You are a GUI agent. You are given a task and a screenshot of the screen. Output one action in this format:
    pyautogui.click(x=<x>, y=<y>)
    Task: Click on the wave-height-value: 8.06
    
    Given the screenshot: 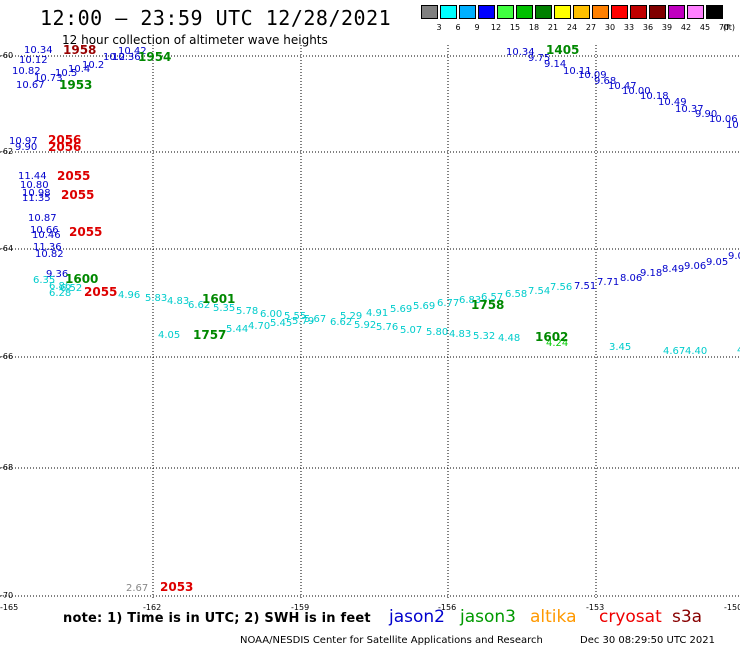 What is the action you would take?
    pyautogui.click(x=631, y=278)
    